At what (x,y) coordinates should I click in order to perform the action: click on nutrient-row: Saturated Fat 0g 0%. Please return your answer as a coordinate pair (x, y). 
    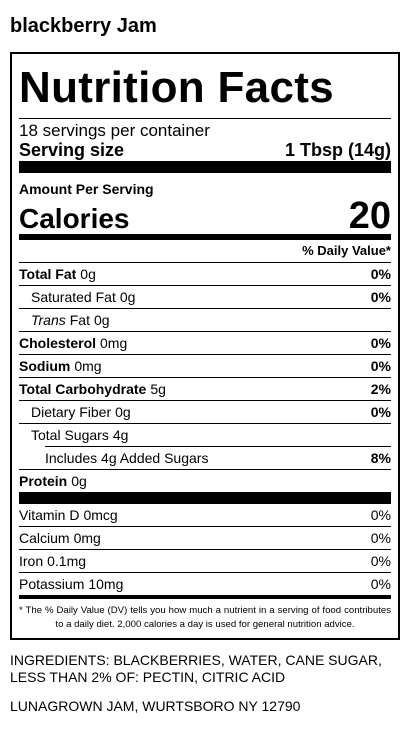
    Looking at the image, I should click on (205, 296).